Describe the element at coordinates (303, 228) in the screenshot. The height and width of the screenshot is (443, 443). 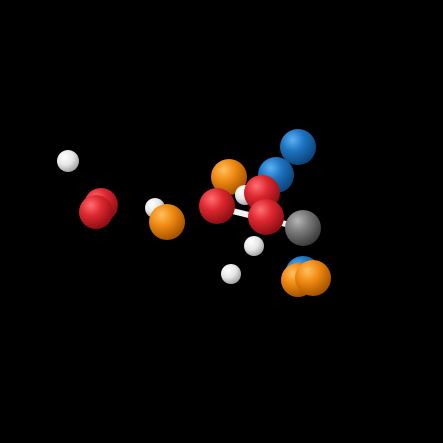
I see `atom-gray-right` at that location.